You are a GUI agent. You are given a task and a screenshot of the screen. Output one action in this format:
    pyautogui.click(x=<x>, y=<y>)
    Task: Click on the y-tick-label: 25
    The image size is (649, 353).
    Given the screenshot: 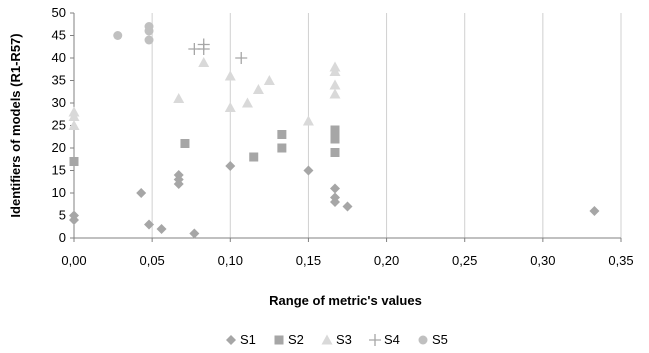 What is the action you would take?
    pyautogui.click(x=59, y=125)
    